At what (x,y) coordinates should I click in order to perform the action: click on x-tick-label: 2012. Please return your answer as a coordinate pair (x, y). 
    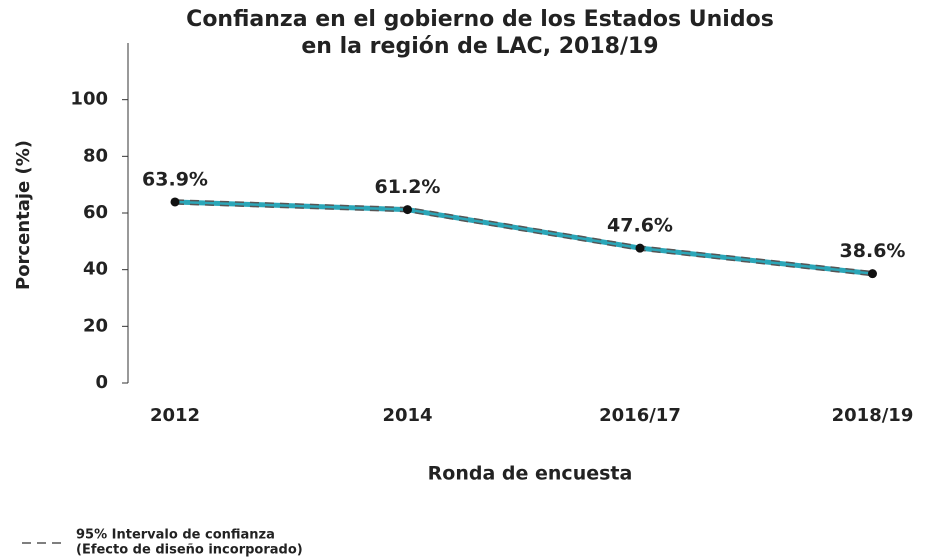
    Looking at the image, I should click on (175, 415).